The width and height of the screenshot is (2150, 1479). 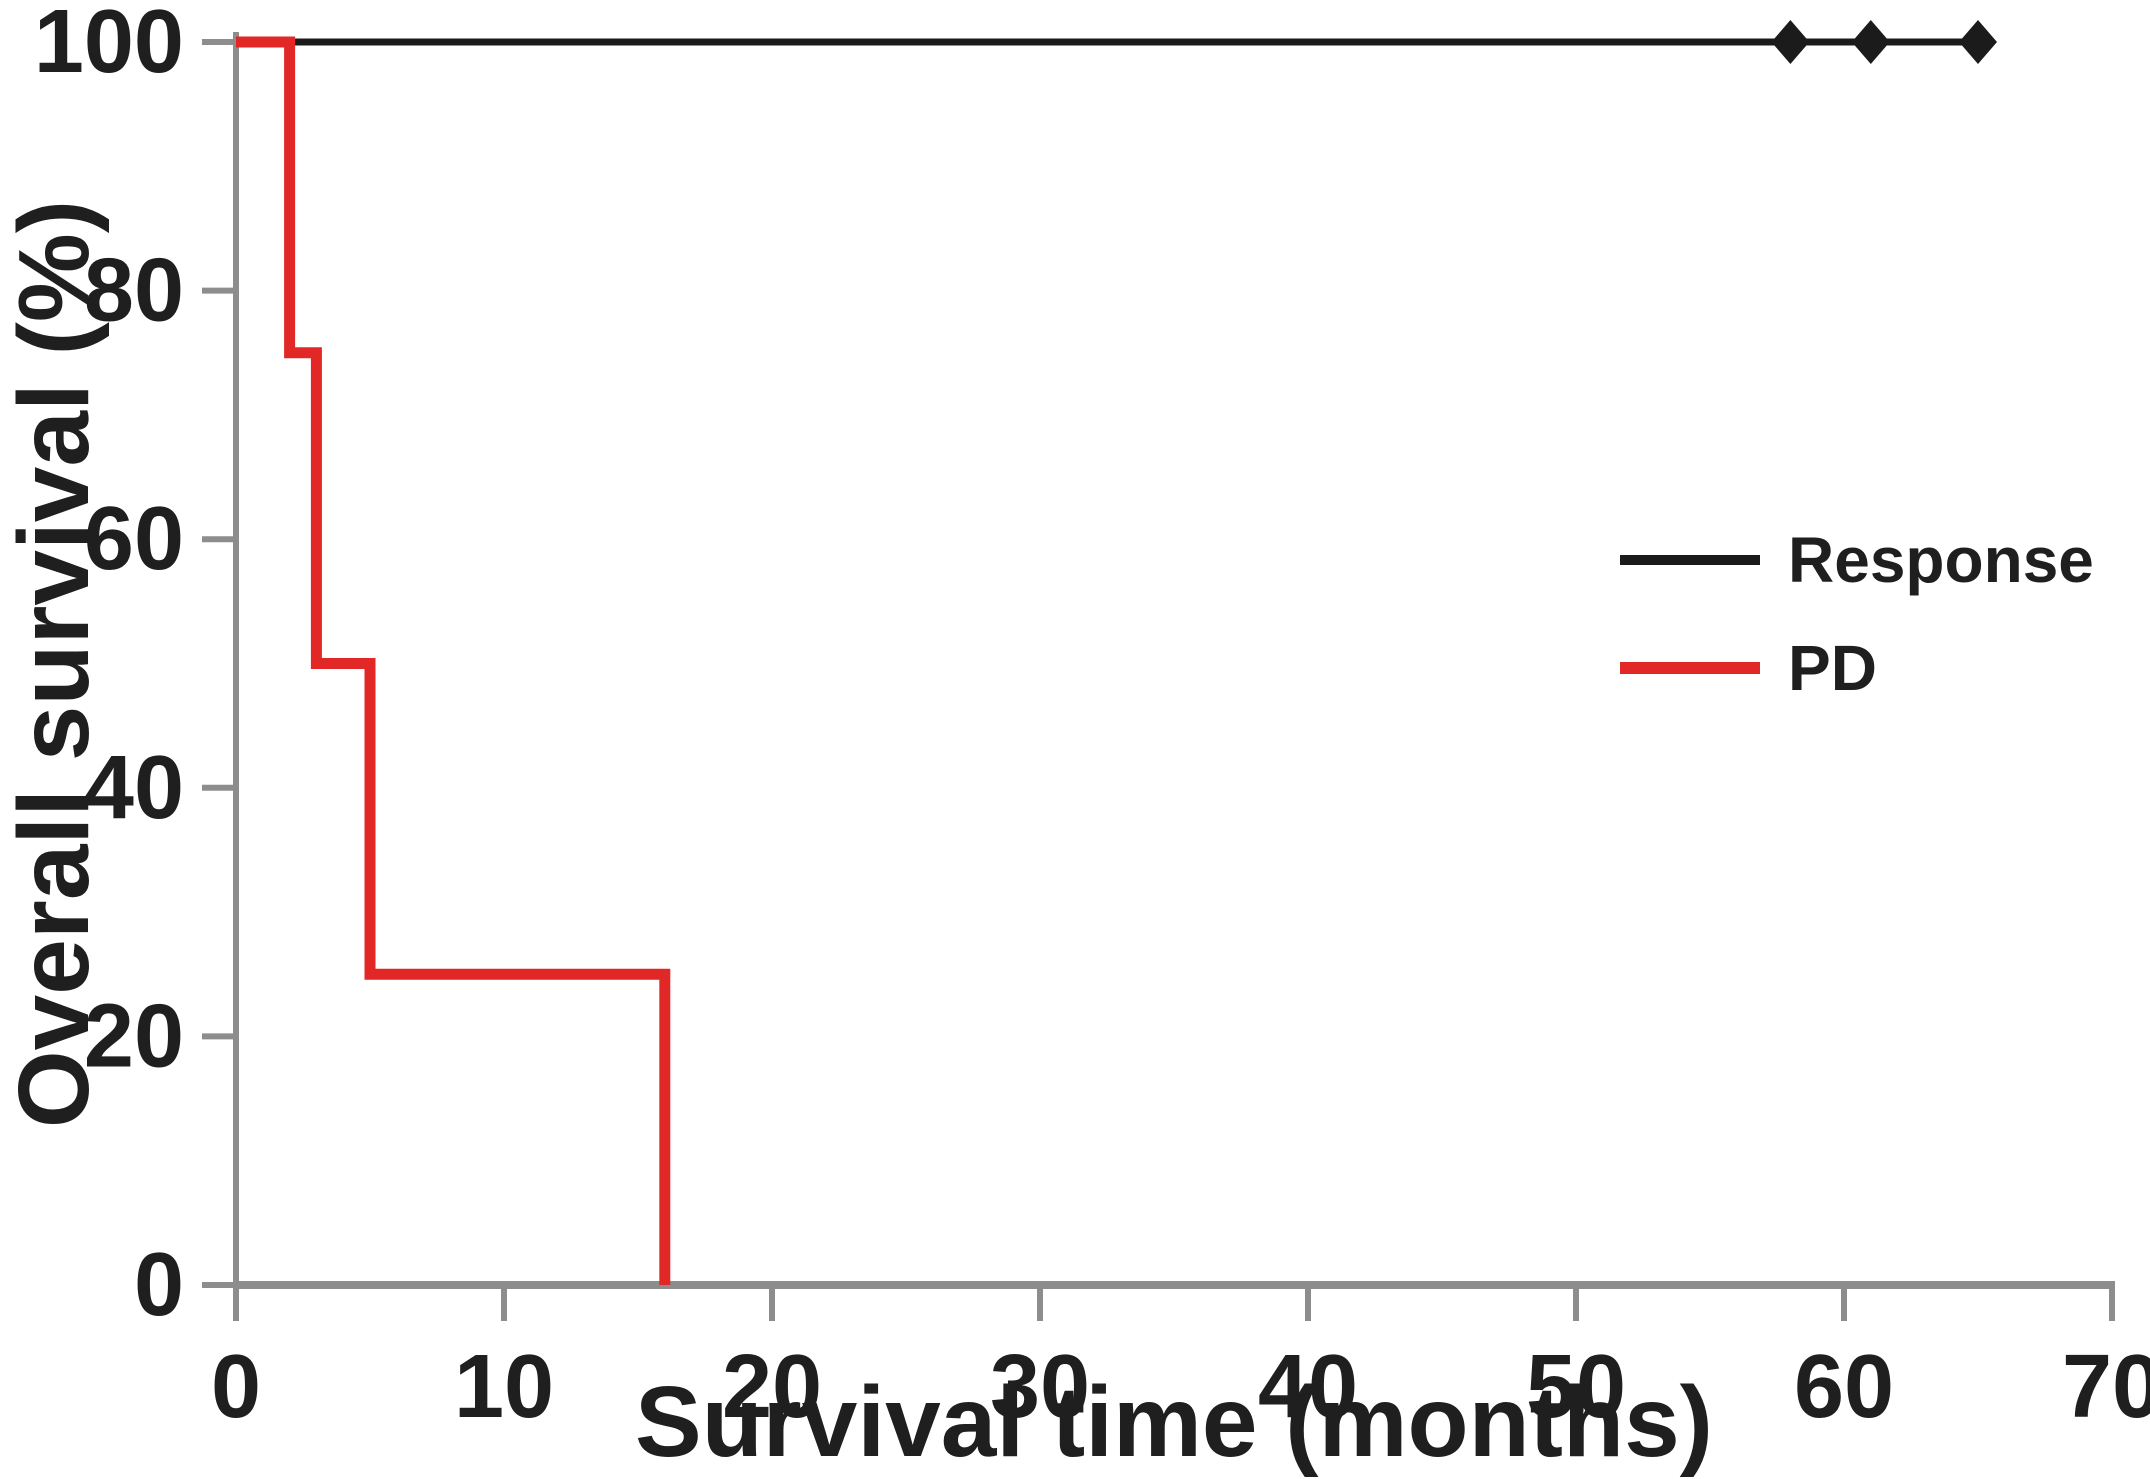 I want to click on y-tick-label: 100, so click(x=109, y=46).